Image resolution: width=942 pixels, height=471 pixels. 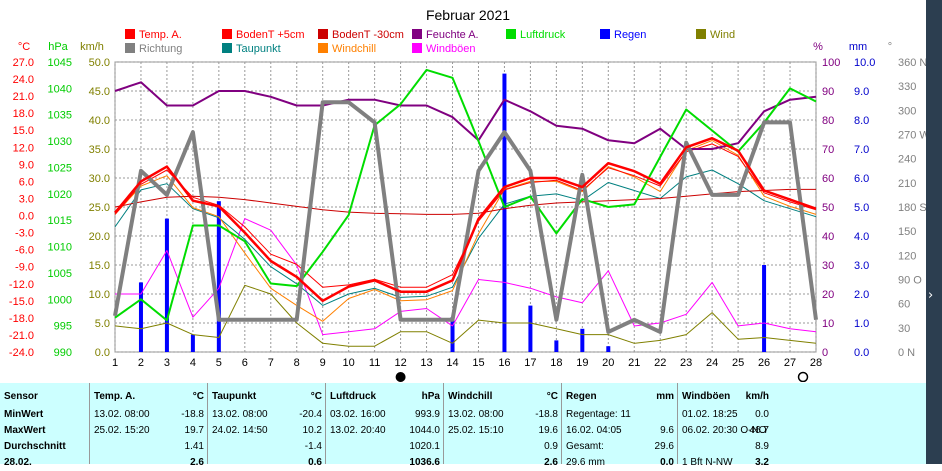 What do you see at coordinates (861, 92) in the screenshot?
I see `mm-tick-label: 9.0` at bounding box center [861, 92].